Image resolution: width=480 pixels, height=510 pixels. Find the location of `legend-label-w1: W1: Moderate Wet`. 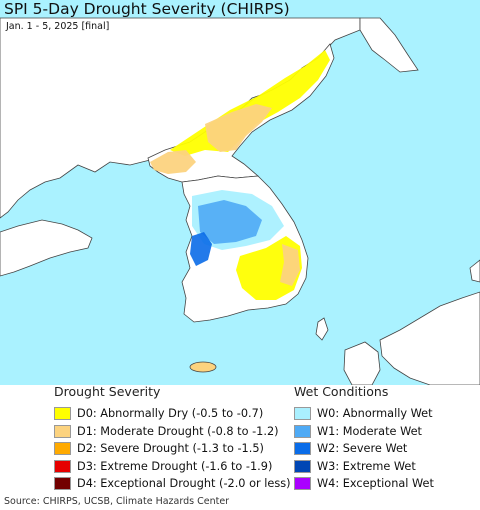

legend-label-w1: W1: Moderate Wet is located at coordinates (369, 431).